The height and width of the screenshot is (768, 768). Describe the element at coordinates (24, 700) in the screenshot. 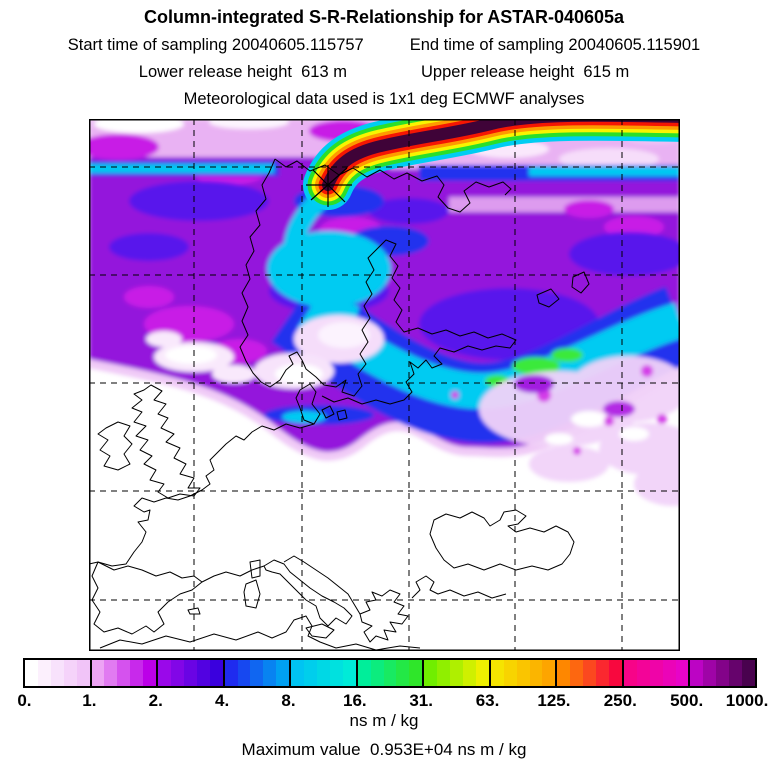

I see `colorbar-tick-label: 0.` at that location.